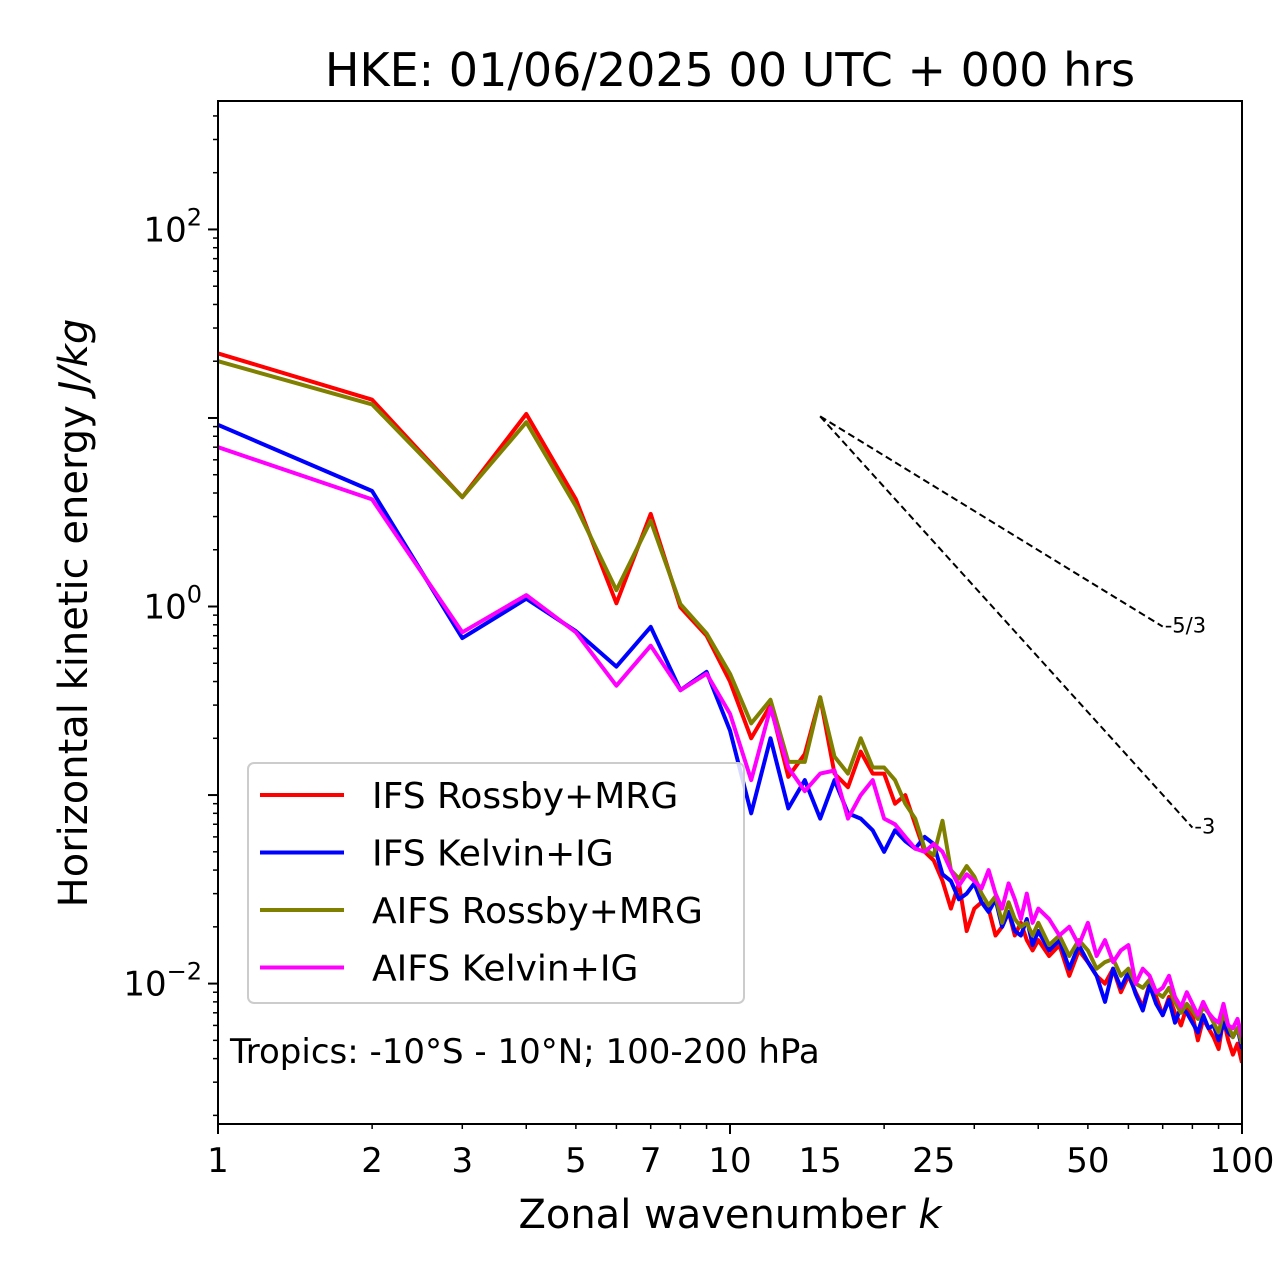 The width and height of the screenshot is (1280, 1288). I want to click on x-tick-label: 15, so click(820, 1161).